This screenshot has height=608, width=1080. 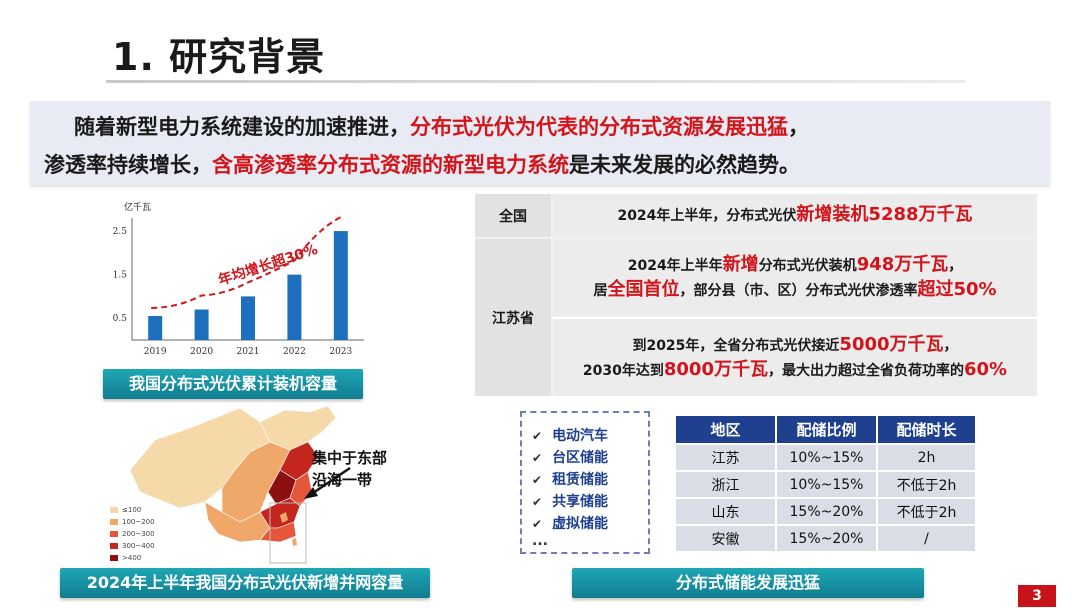 I want to click on intro-line-1-part-2: 分布式光伏为代表的分布式资源发展迅猛, so click(x=599, y=127).